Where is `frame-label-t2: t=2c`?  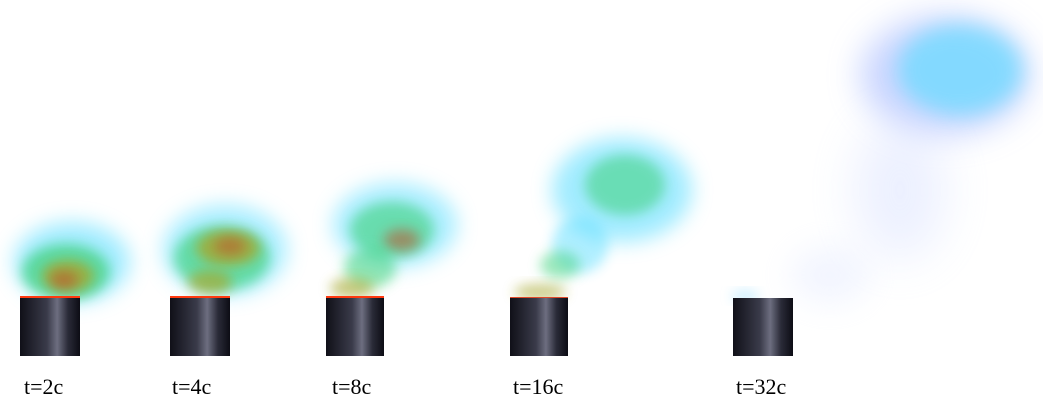 frame-label-t2: t=2c is located at coordinates (44, 386).